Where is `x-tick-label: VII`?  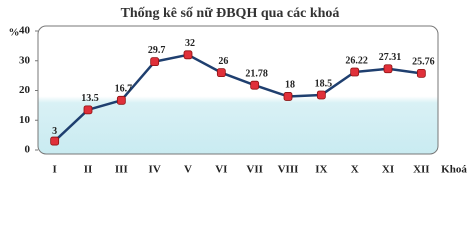 x-tick-label: VII is located at coordinates (254, 170).